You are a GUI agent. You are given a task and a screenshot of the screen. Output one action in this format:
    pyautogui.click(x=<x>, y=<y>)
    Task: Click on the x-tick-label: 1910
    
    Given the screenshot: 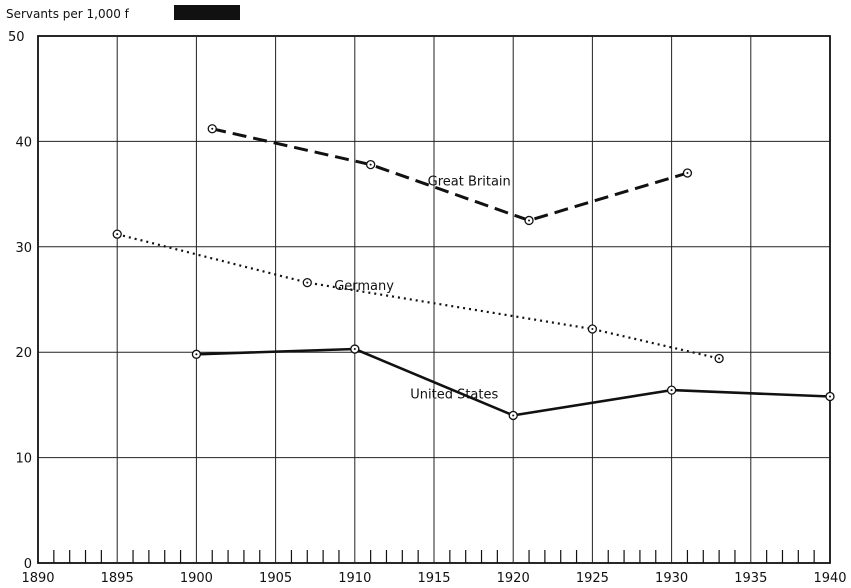 What is the action you would take?
    pyautogui.click(x=354, y=578)
    